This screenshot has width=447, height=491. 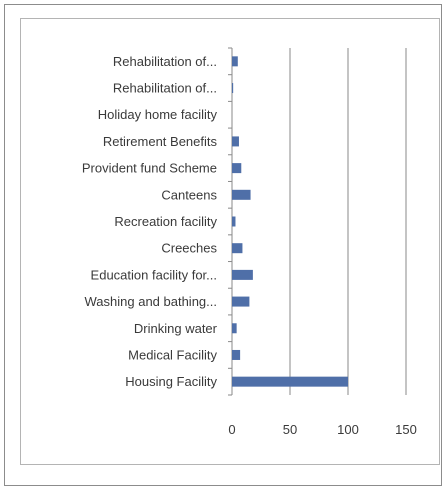 What do you see at coordinates (171, 381) in the screenshot?
I see `category-label: Housing Facility` at bounding box center [171, 381].